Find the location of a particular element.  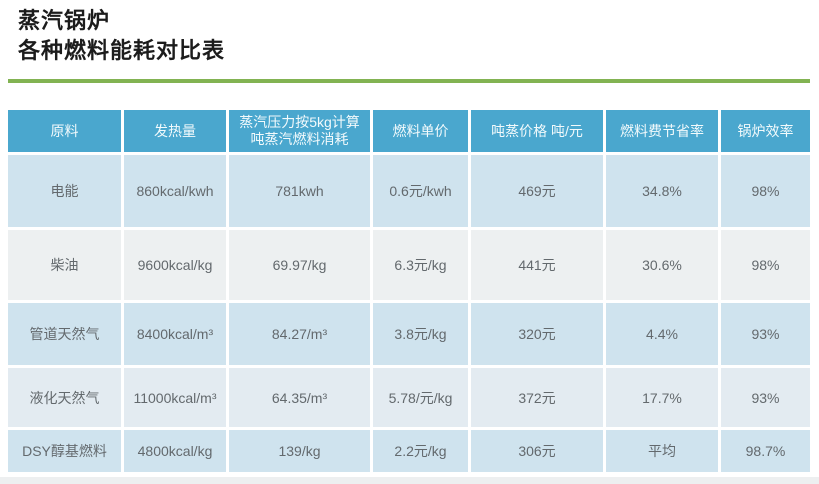

table-cell: 5.78/元/kg is located at coordinates (420, 397).